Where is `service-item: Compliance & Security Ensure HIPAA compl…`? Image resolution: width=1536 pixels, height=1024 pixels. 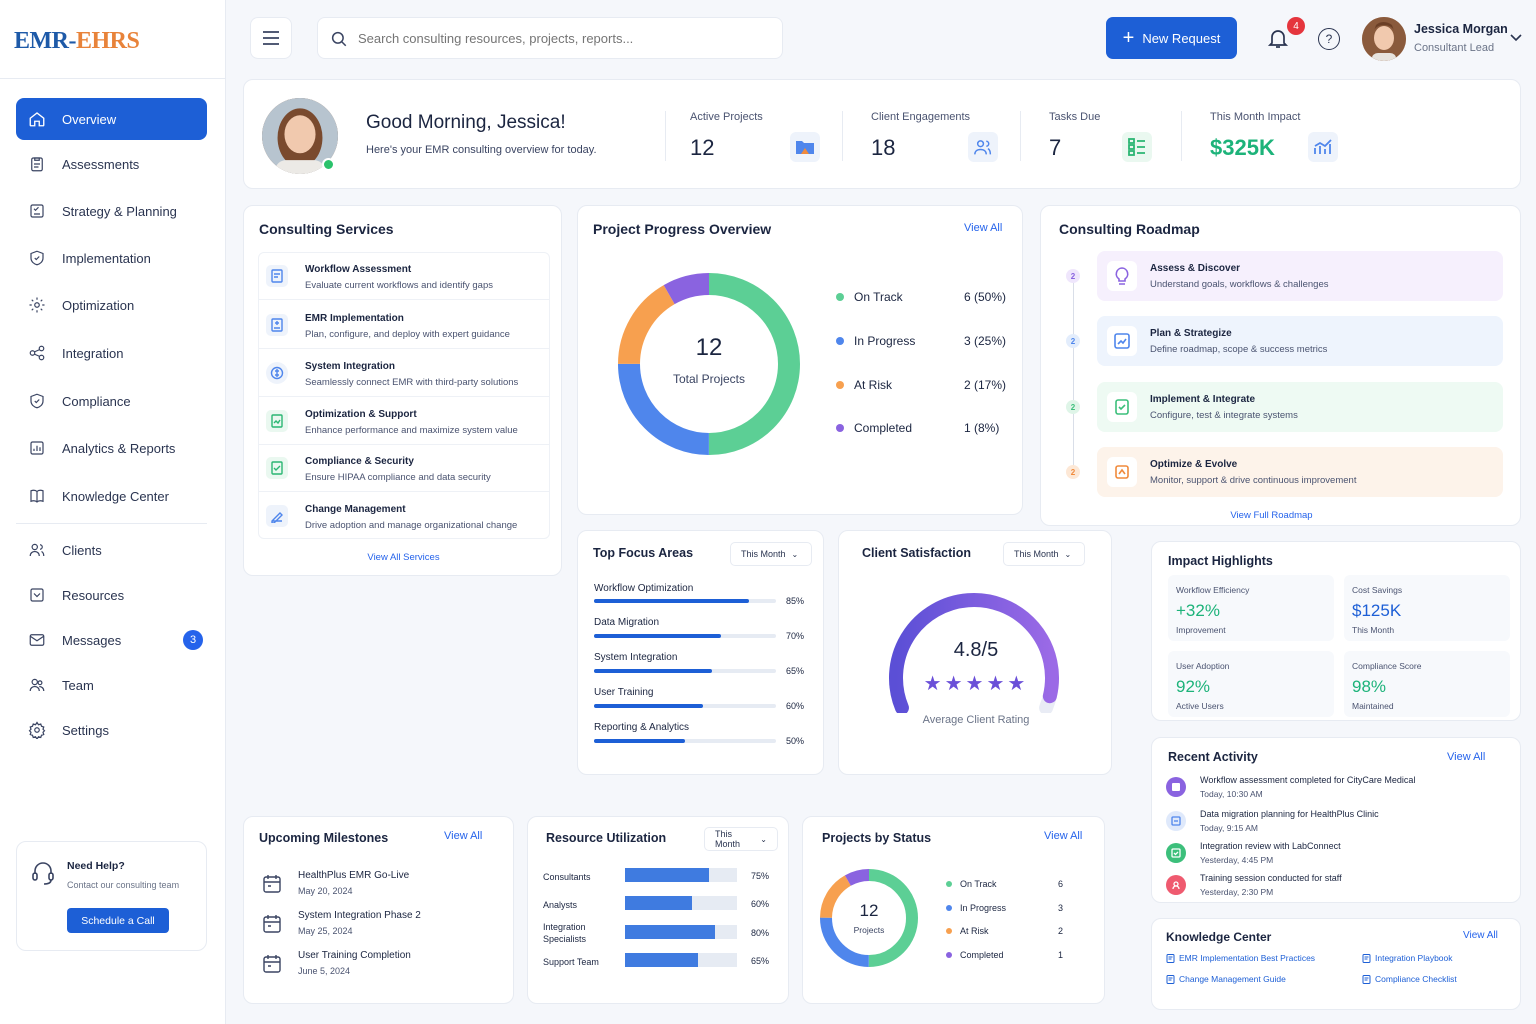
service-item: Compliance & Security Ensure HIPAA compl… is located at coordinates (404, 468).